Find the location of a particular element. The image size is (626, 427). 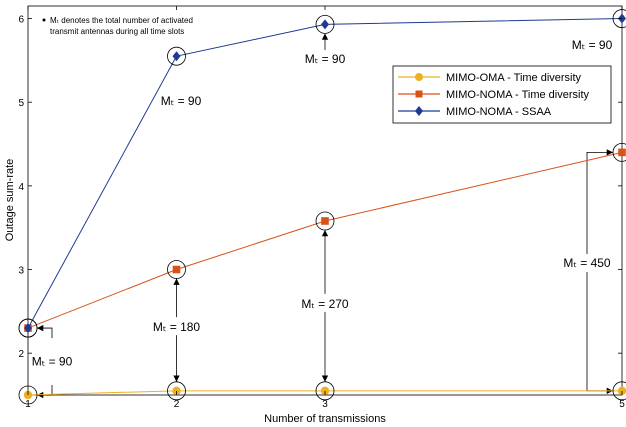

y-tick-label: 4 is located at coordinates (21, 187).